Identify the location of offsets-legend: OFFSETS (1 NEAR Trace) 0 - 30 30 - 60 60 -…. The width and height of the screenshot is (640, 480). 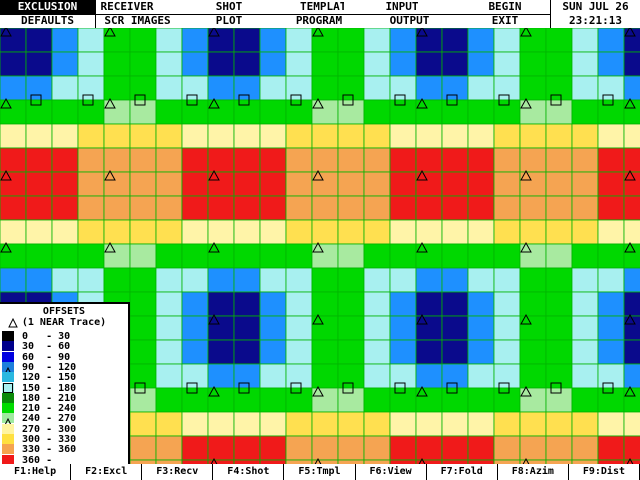
(65, 384).